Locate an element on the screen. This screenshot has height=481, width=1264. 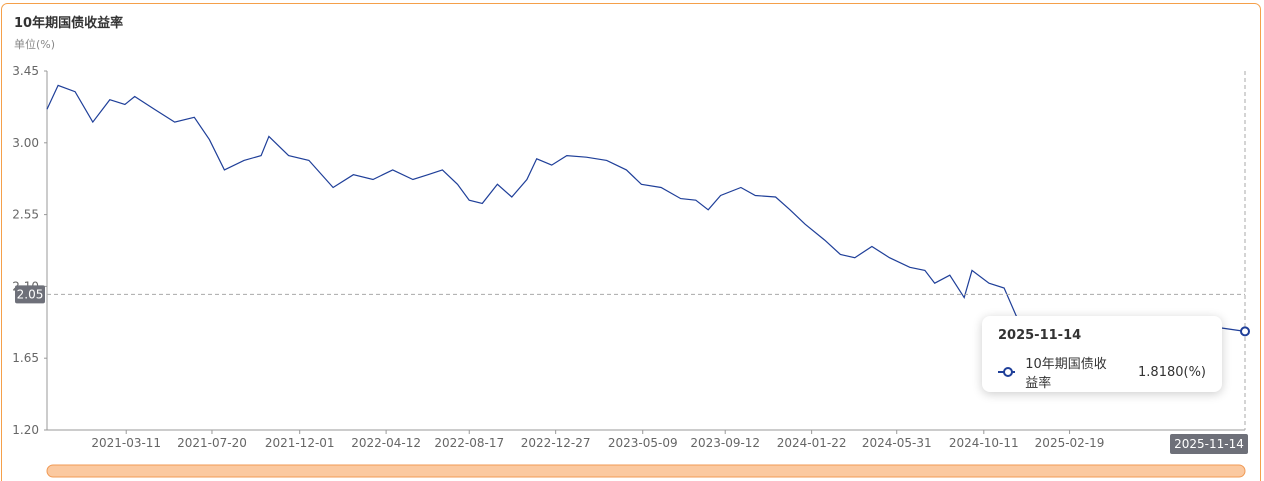
hover-point is located at coordinates (1245, 331).